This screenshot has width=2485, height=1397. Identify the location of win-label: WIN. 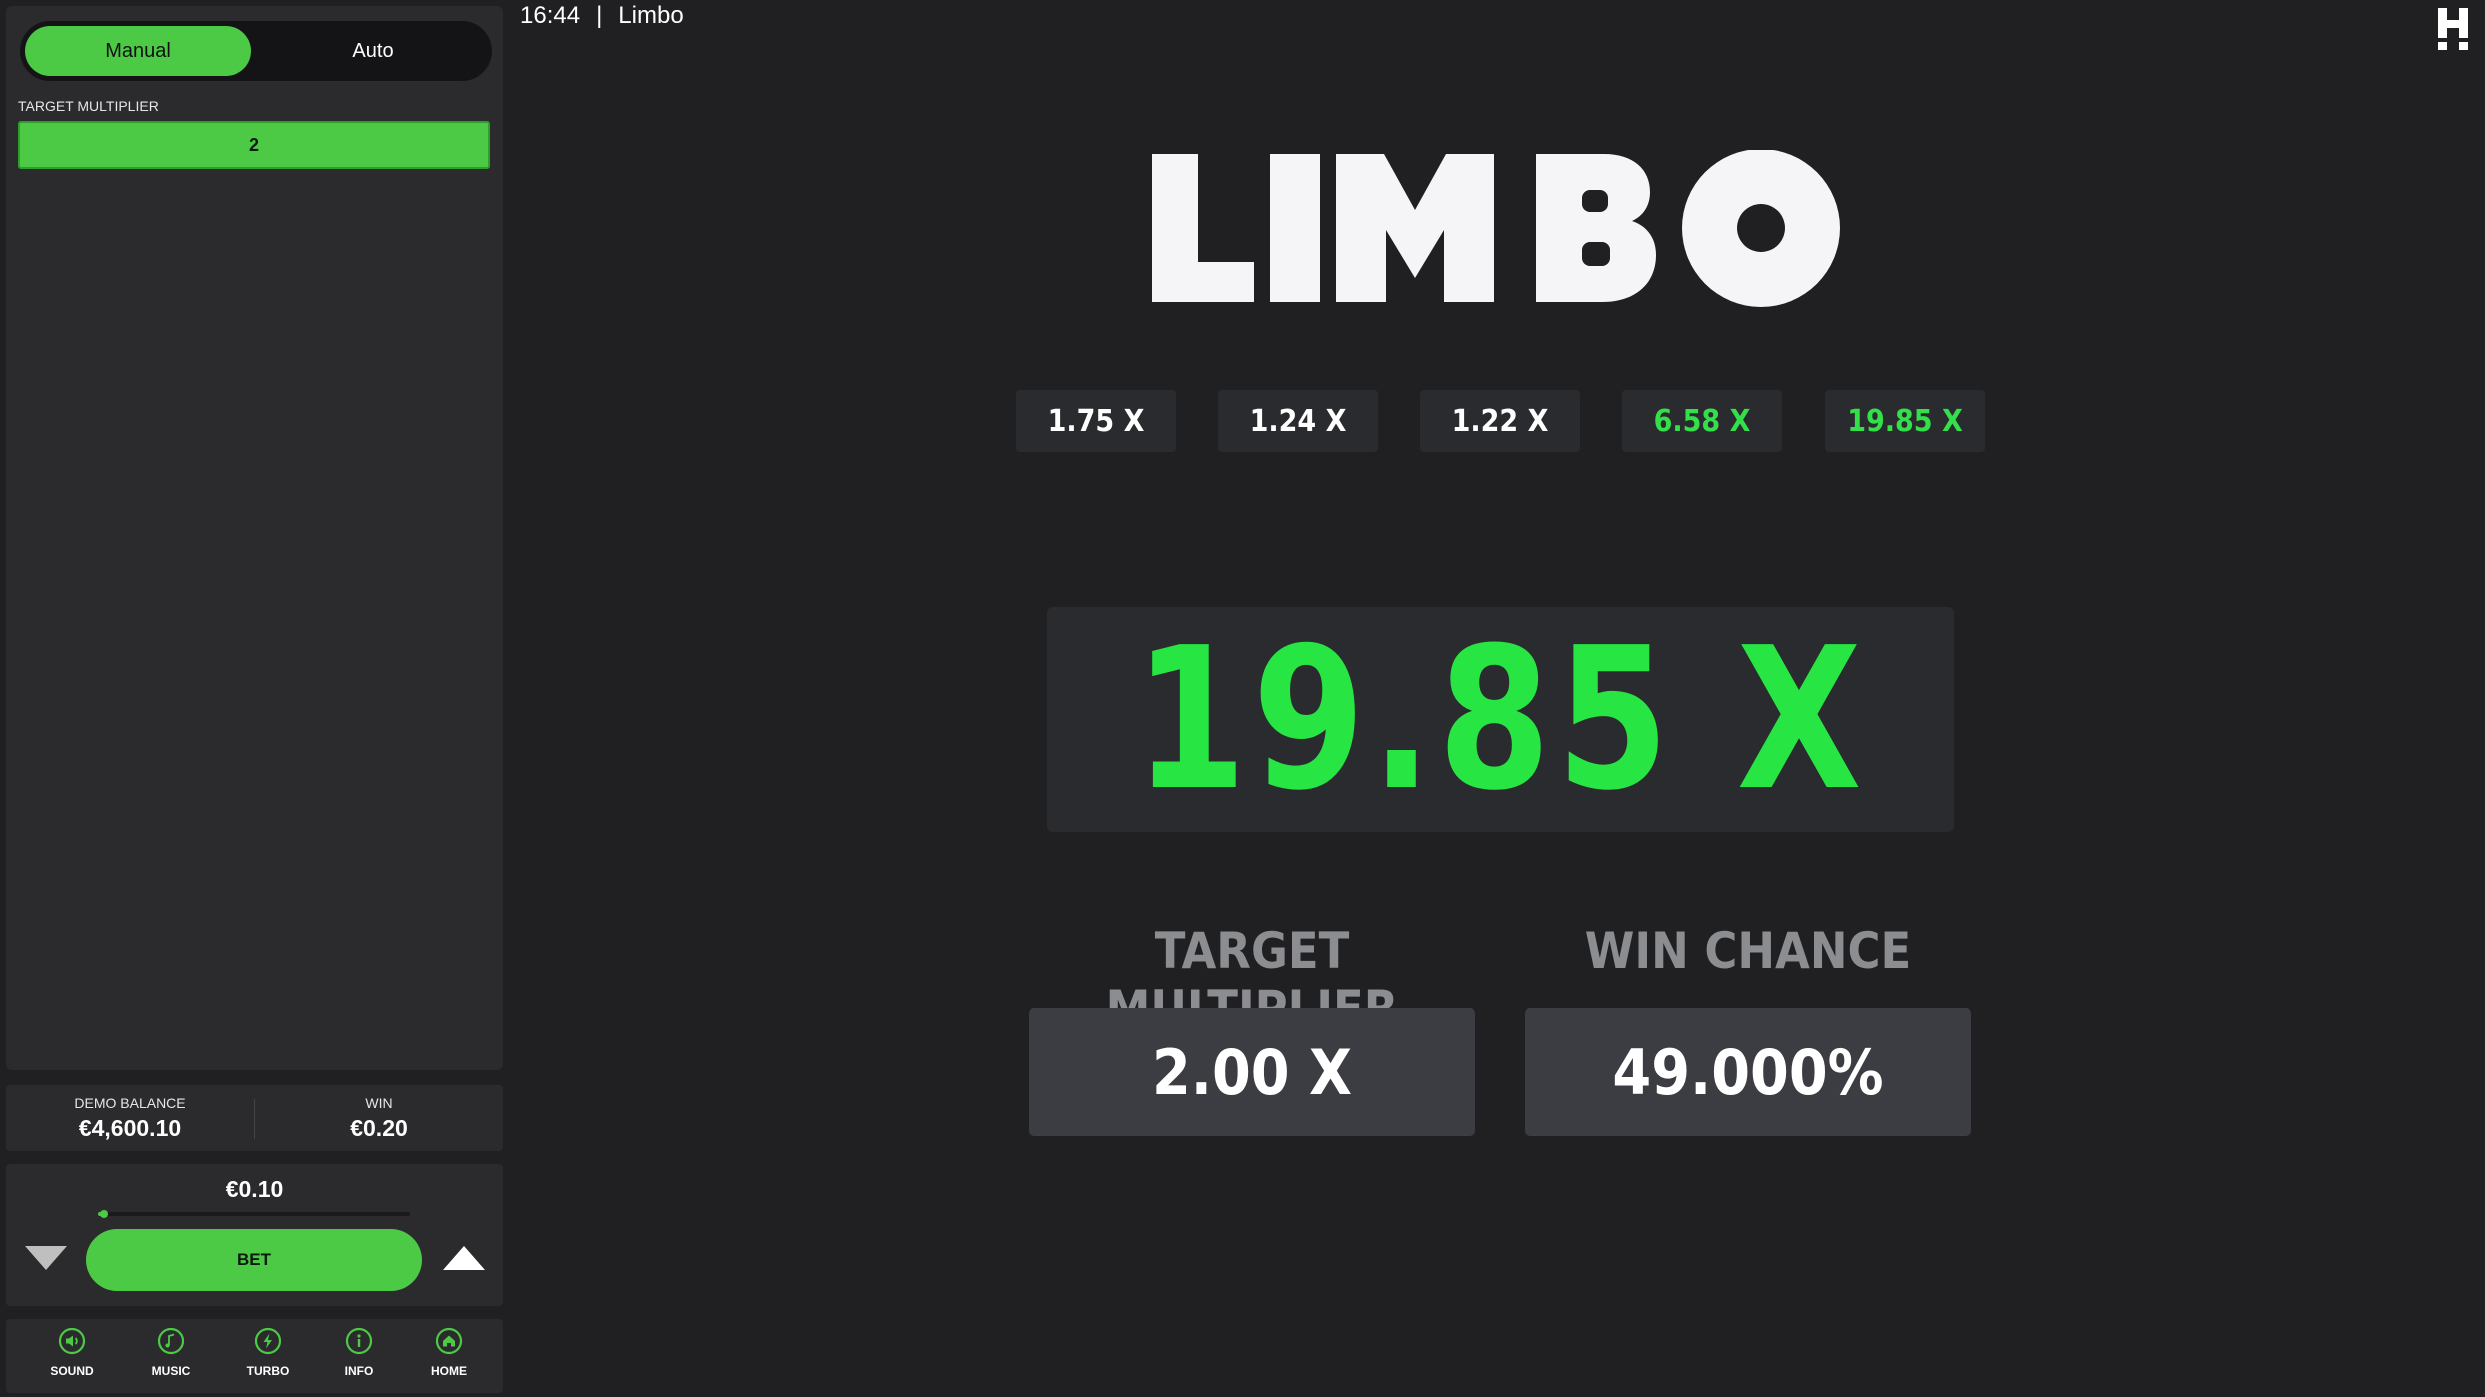
(379, 1102).